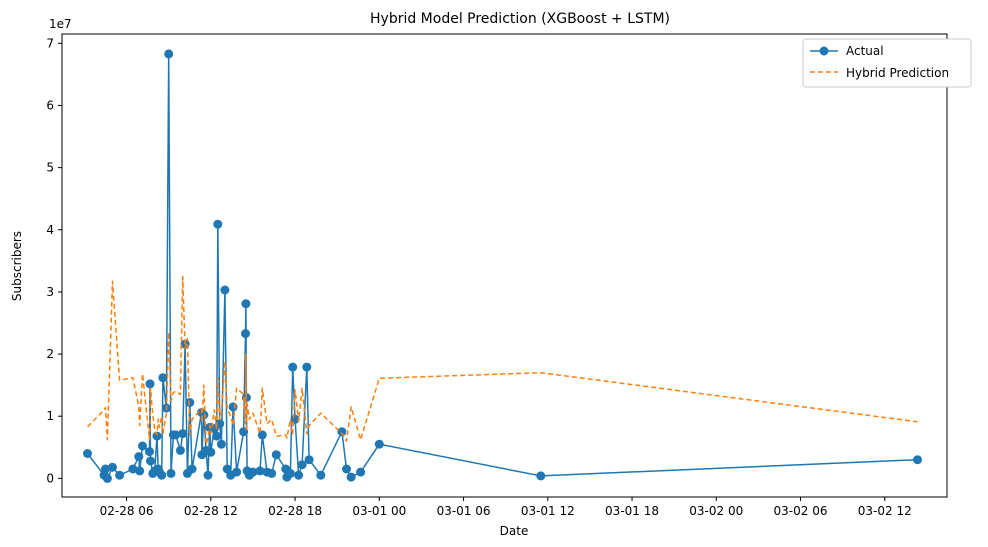 The height and width of the screenshot is (547, 988). What do you see at coordinates (379, 511) in the screenshot?
I see `x-tick-label: 03-01 00` at bounding box center [379, 511].